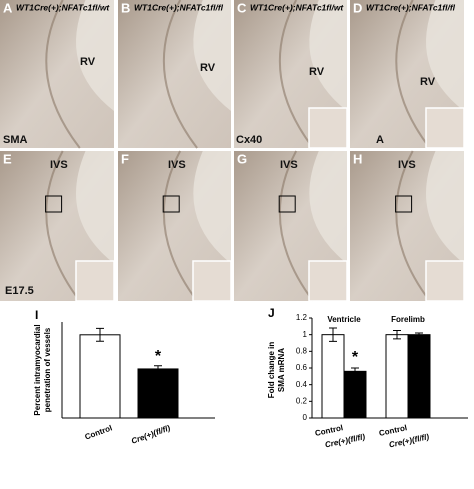 The width and height of the screenshot is (474, 489). I want to click on y-tick-label: 0.6, so click(302, 367).